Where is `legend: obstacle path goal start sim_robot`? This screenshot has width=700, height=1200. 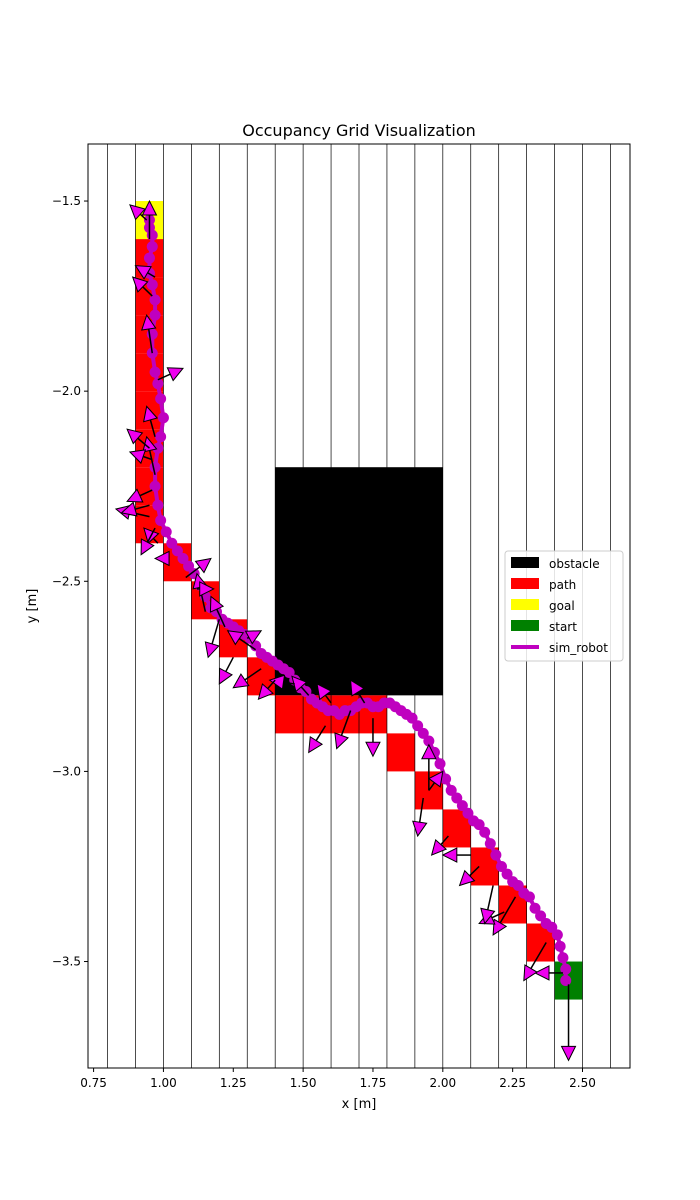 legend: obstacle path goal start sim_robot is located at coordinates (564, 606).